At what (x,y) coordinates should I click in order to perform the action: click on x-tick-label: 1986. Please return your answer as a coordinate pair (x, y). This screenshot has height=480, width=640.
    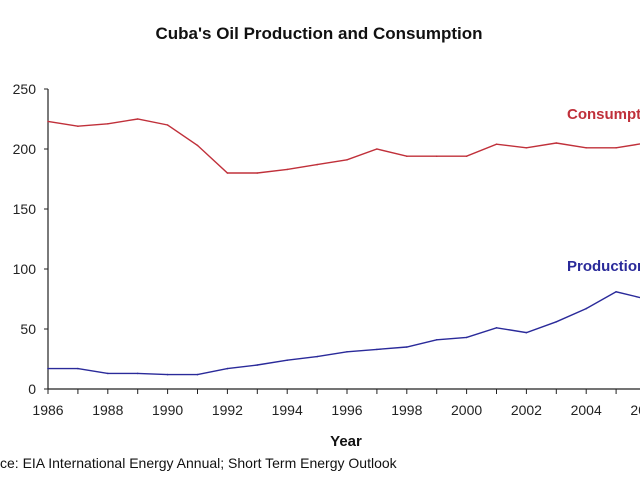
    Looking at the image, I should click on (47, 410).